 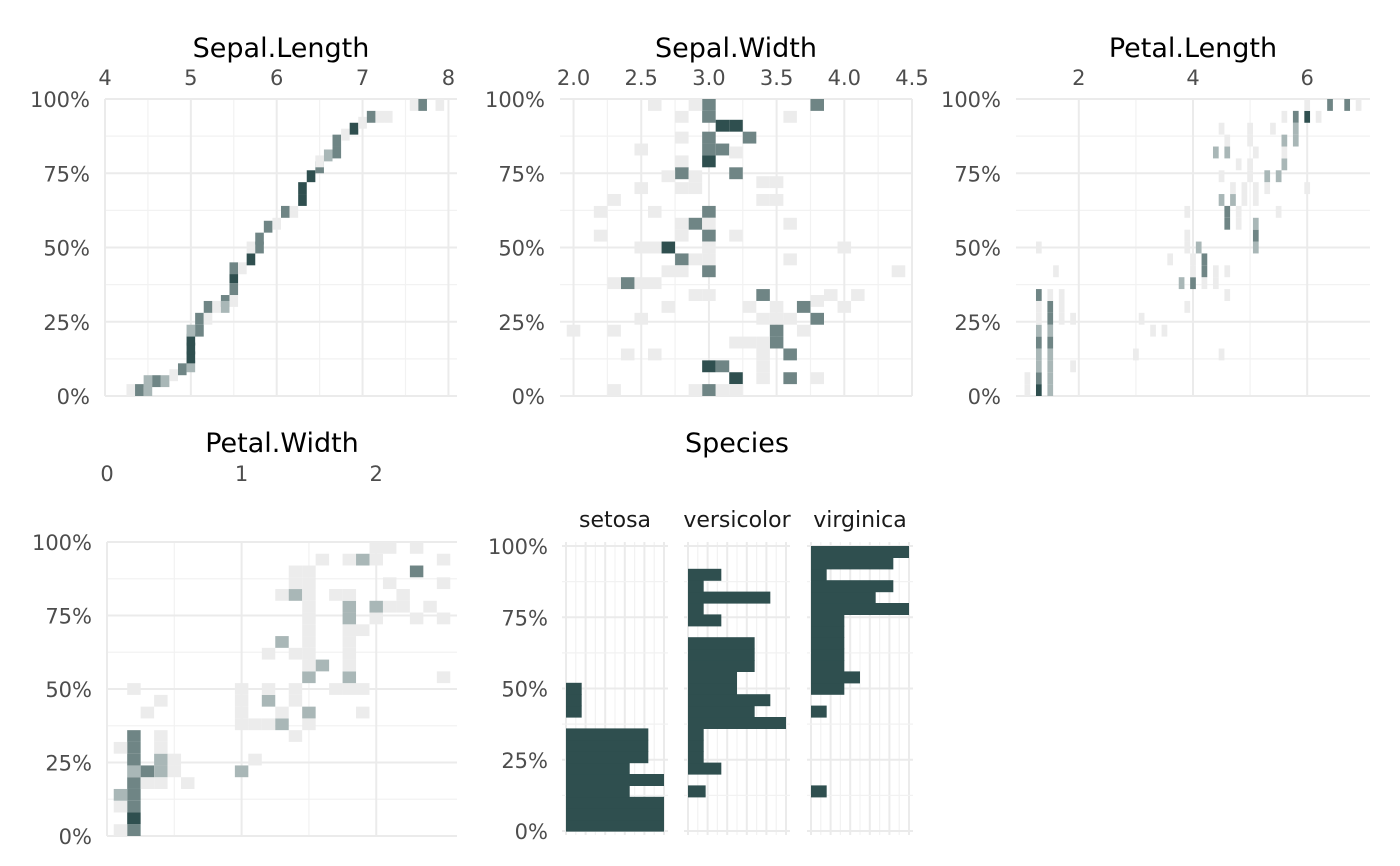 I want to click on facet-virginica: virginica, so click(x=860, y=671).